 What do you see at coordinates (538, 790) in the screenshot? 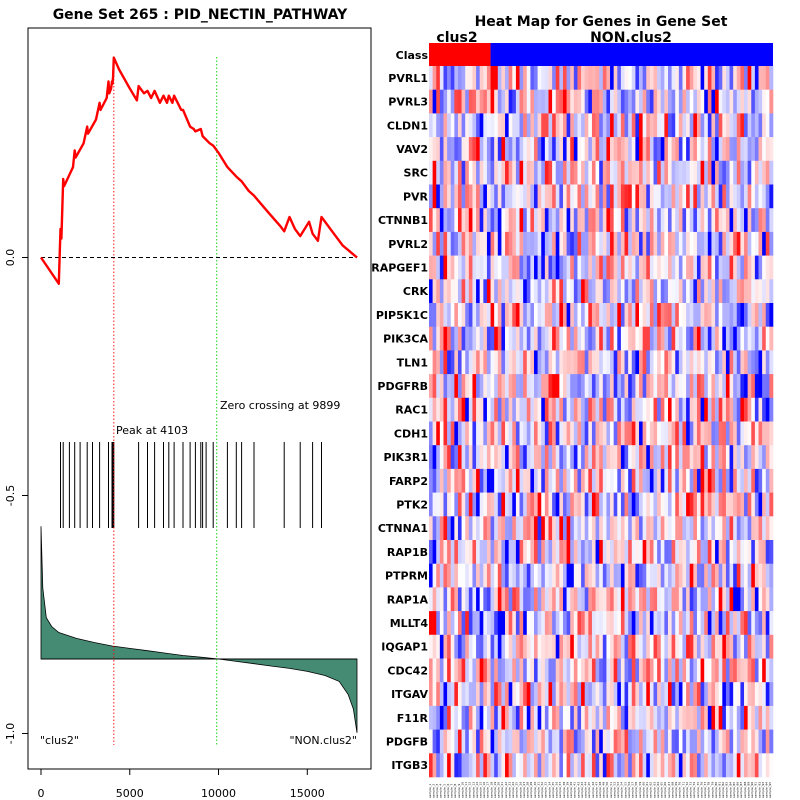
I see `sample-label: sample_31` at bounding box center [538, 790].